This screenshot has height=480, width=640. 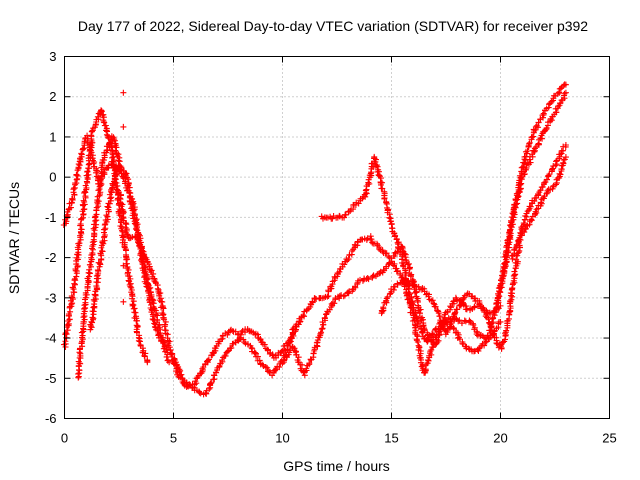 What do you see at coordinates (51, 297) in the screenshot?
I see `y-tick-label: -3` at bounding box center [51, 297].